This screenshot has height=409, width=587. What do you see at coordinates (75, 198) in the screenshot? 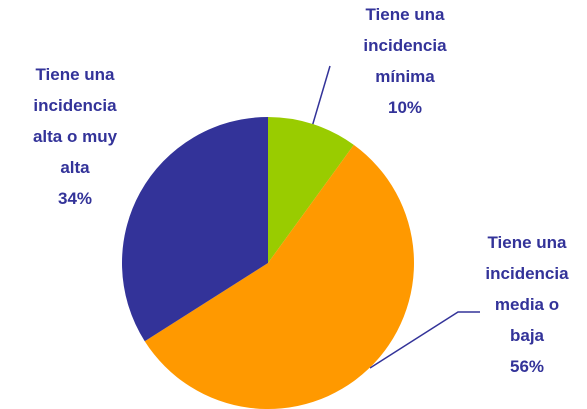
I see `slice-value-label: 34%` at bounding box center [75, 198].